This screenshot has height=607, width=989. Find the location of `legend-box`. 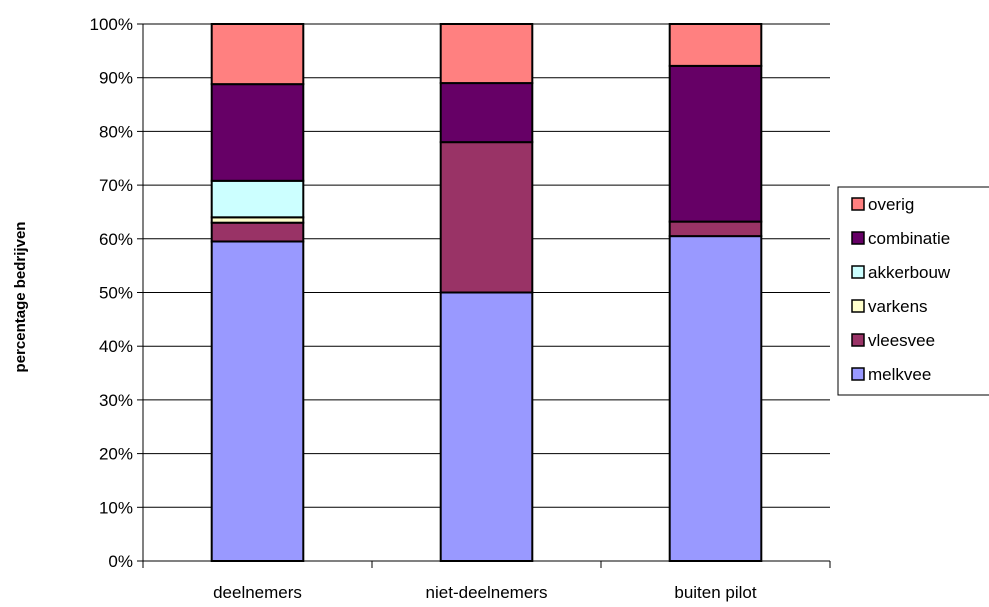

legend-box is located at coordinates (913, 291).